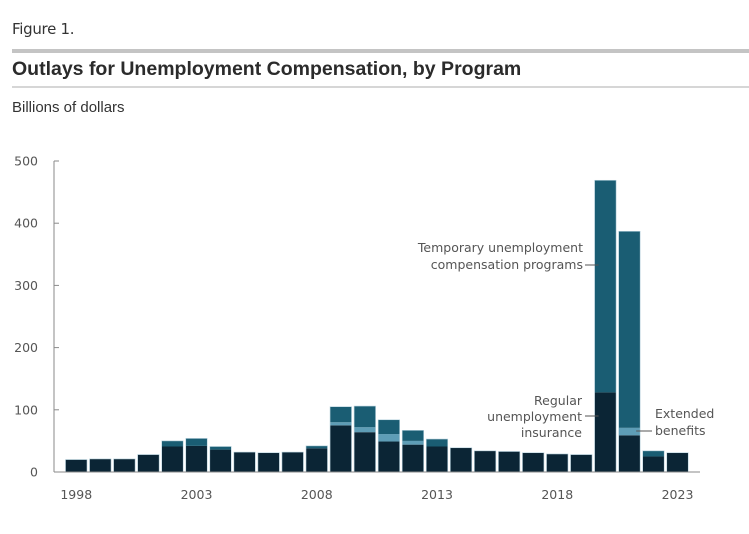 This screenshot has height=534, width=749. I want to click on bar-stack-2004, so click(220, 459).